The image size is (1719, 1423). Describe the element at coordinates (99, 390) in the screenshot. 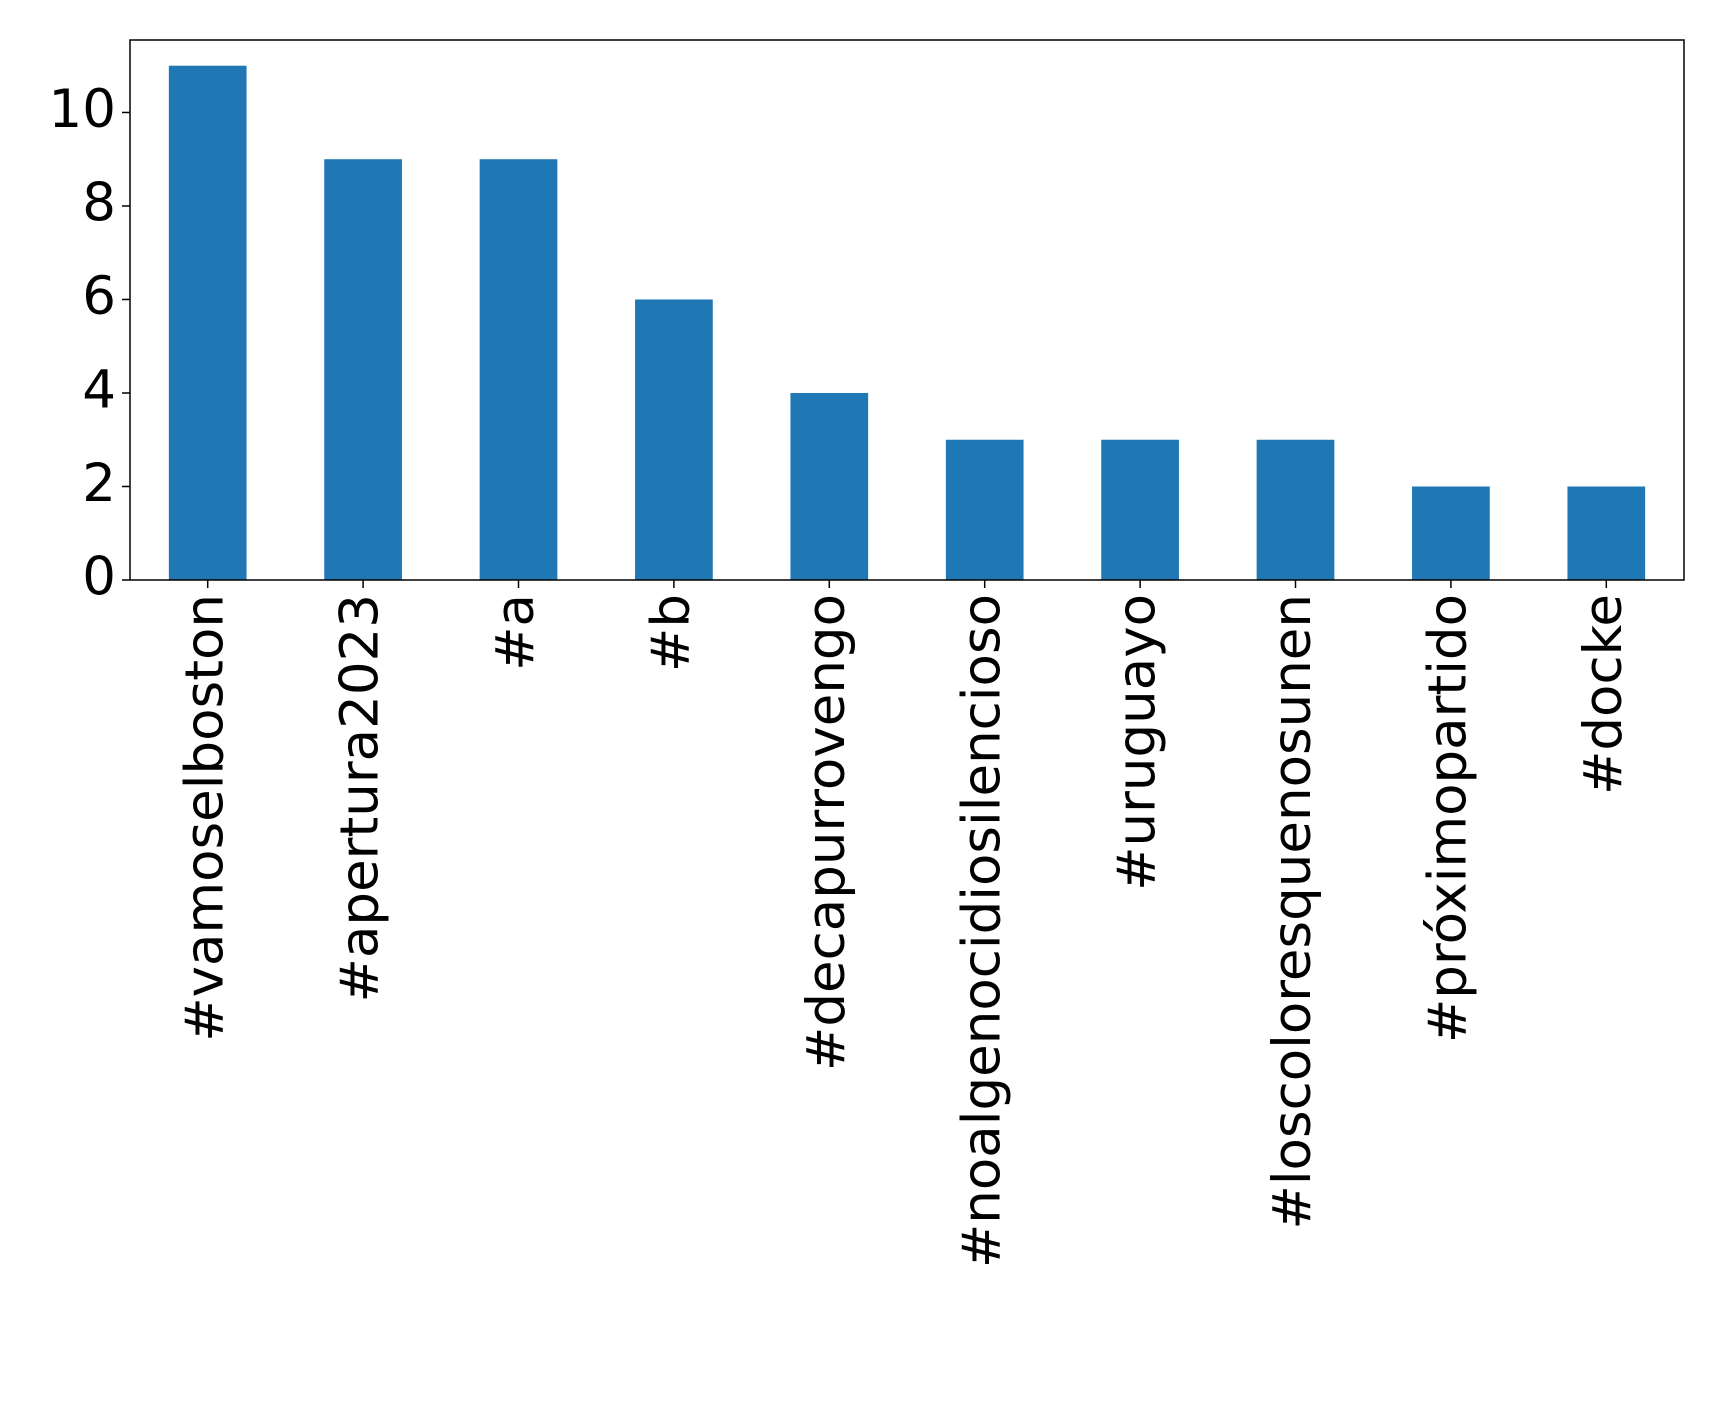

I see `y-tick-label: 4` at that location.